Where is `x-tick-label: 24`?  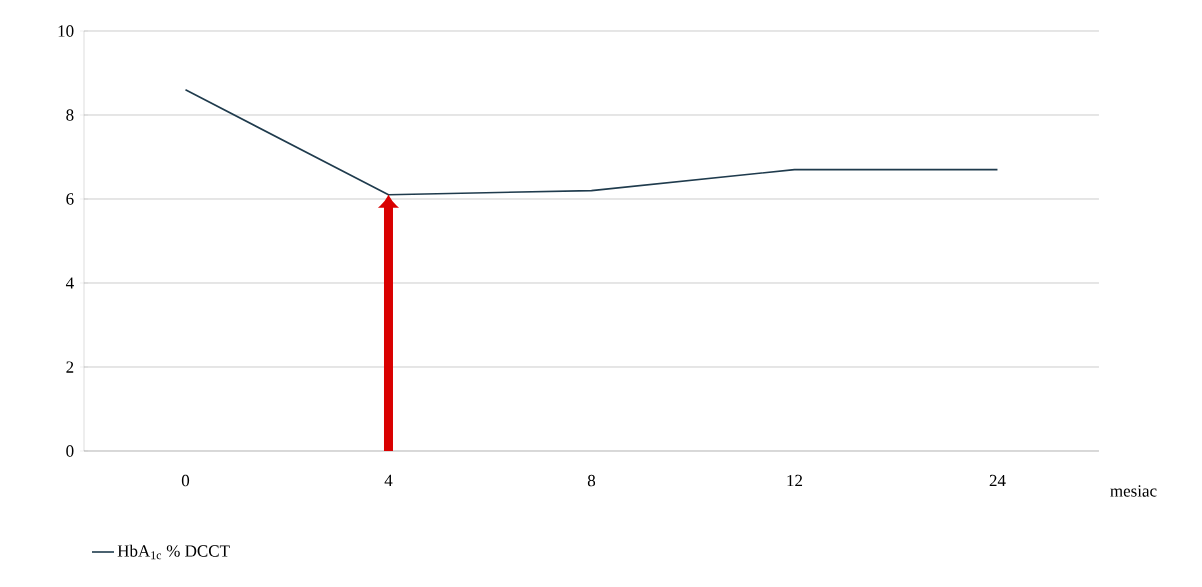 x-tick-label: 24 is located at coordinates (997, 480).